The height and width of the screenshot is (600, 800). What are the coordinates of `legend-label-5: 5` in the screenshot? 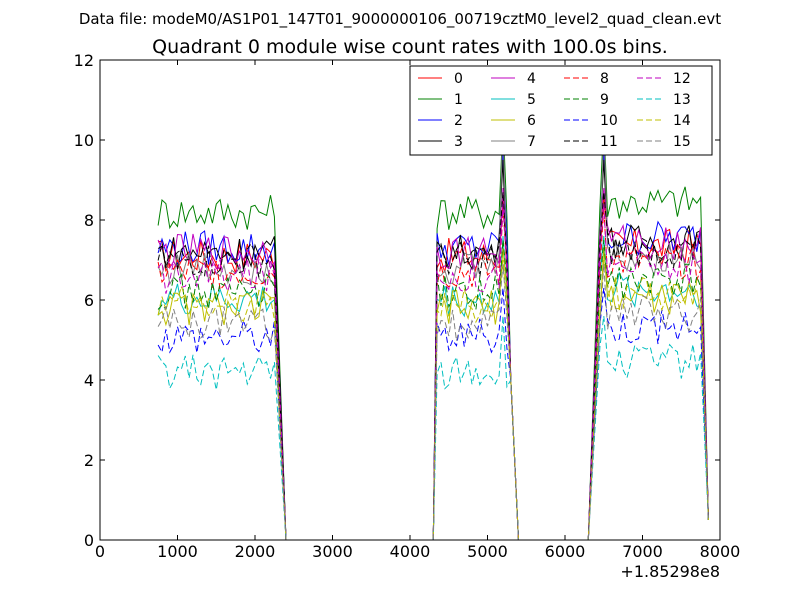 It's located at (531, 100).